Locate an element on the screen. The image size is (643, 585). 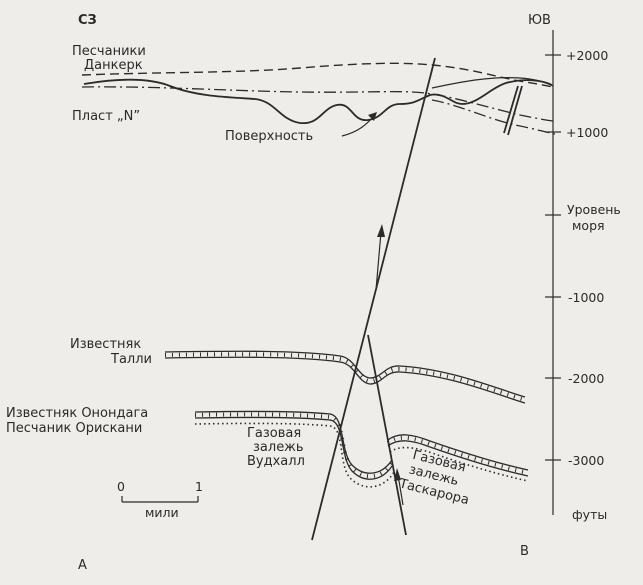
bed-n-line is located at coordinates (317, 104).